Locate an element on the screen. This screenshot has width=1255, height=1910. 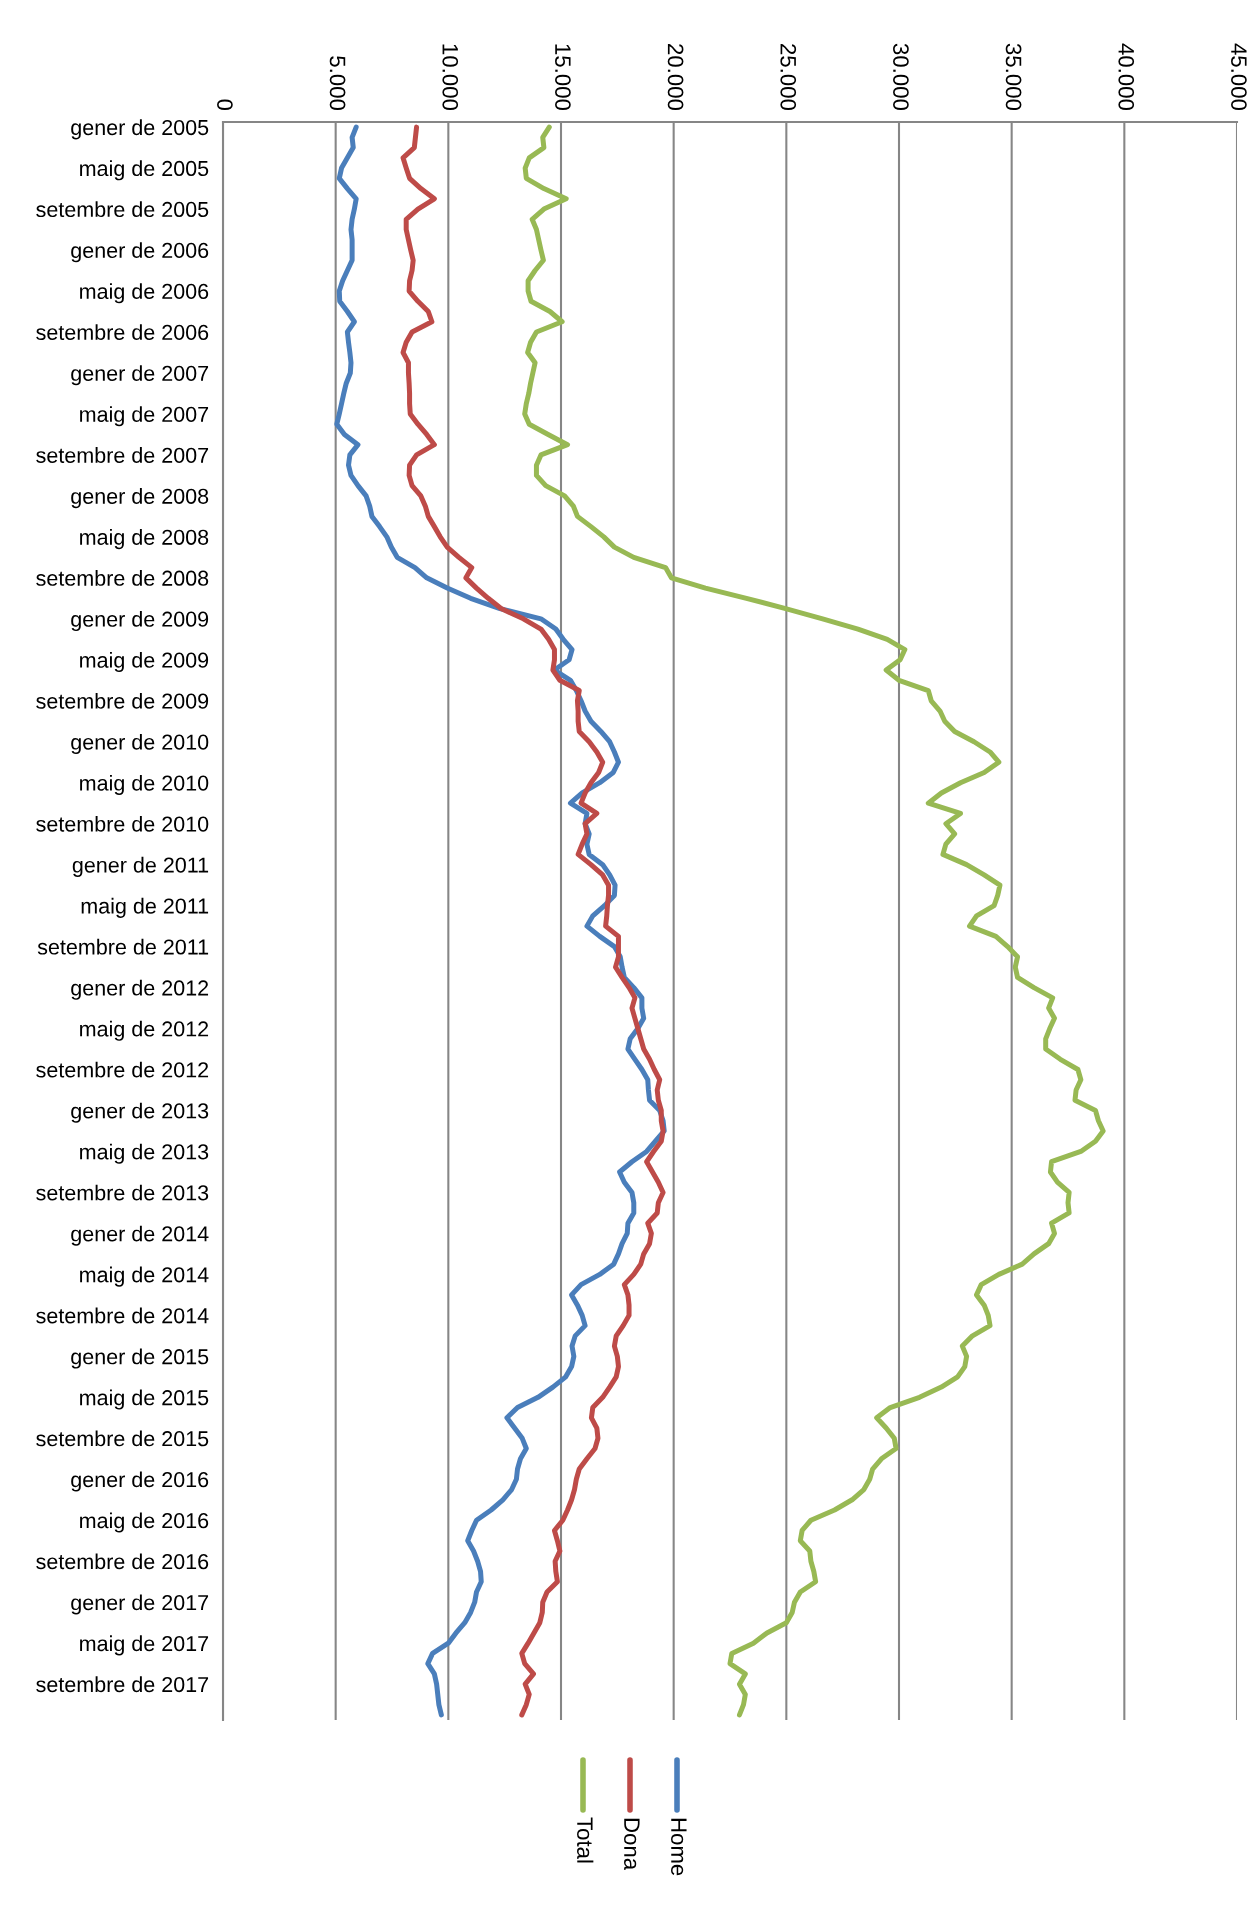
y-tick-label: maig de 2010 is located at coordinates (144, 784).